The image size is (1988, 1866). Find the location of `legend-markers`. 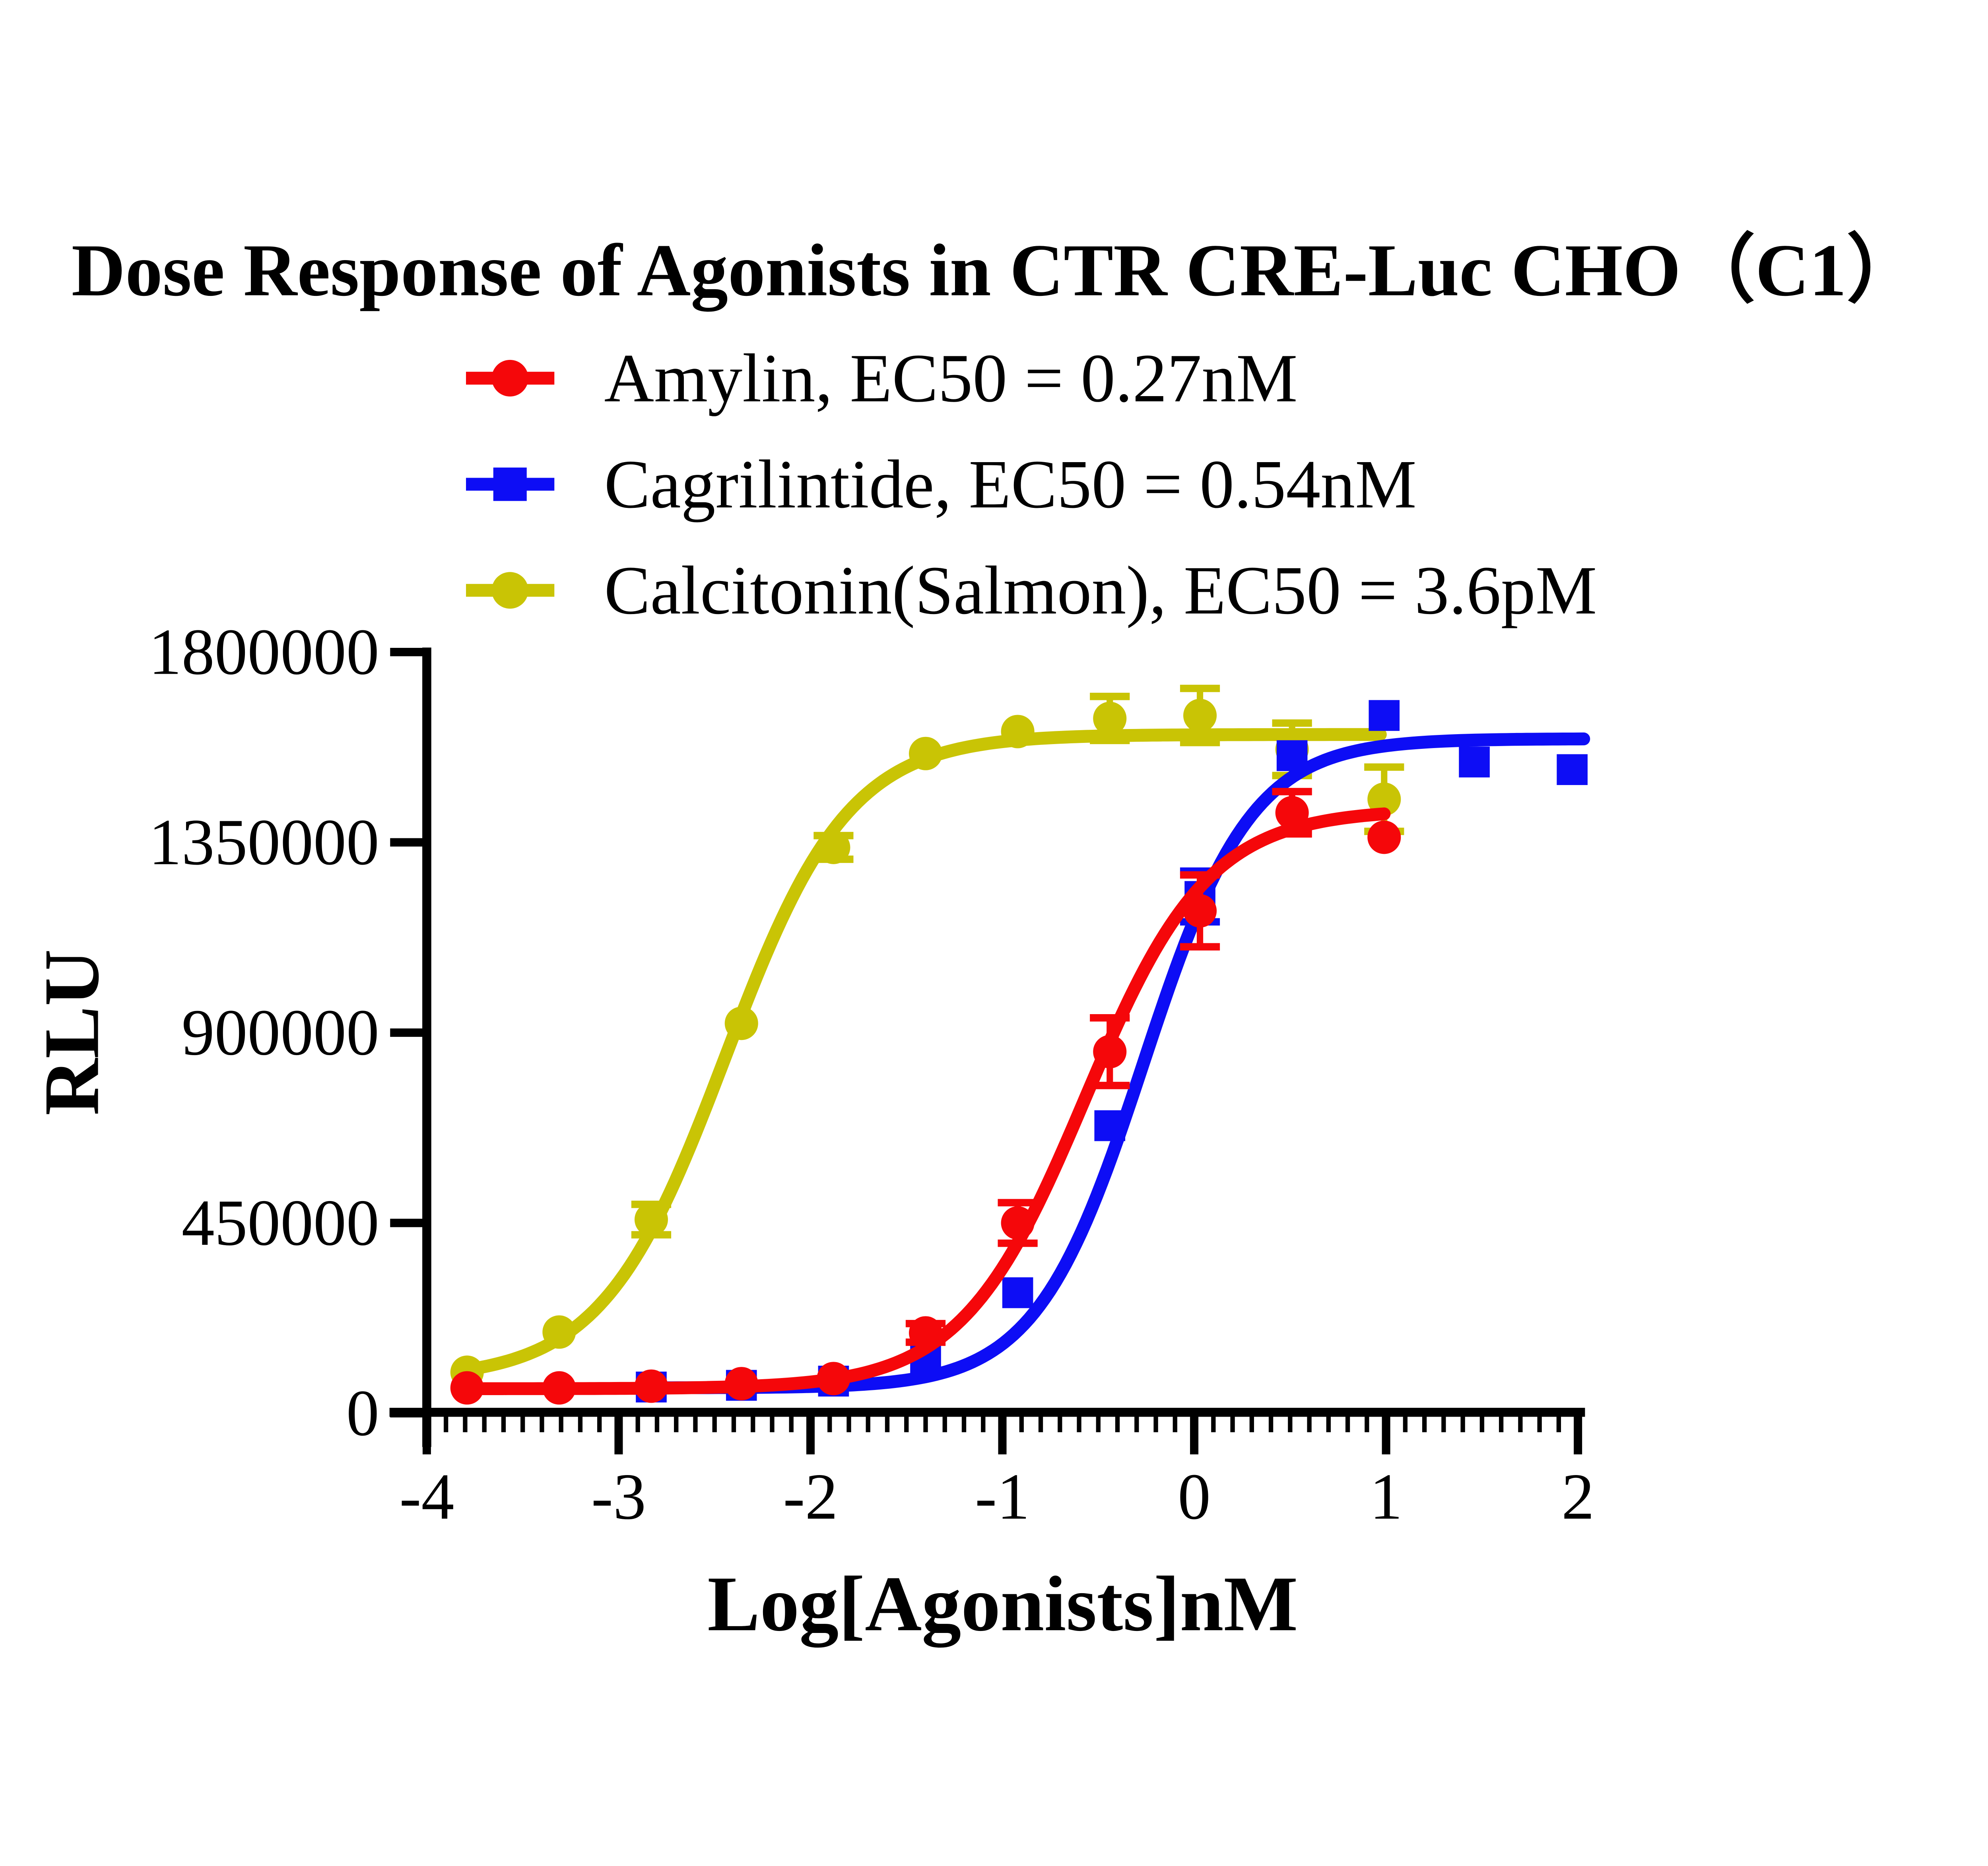

legend-markers is located at coordinates (510, 485).